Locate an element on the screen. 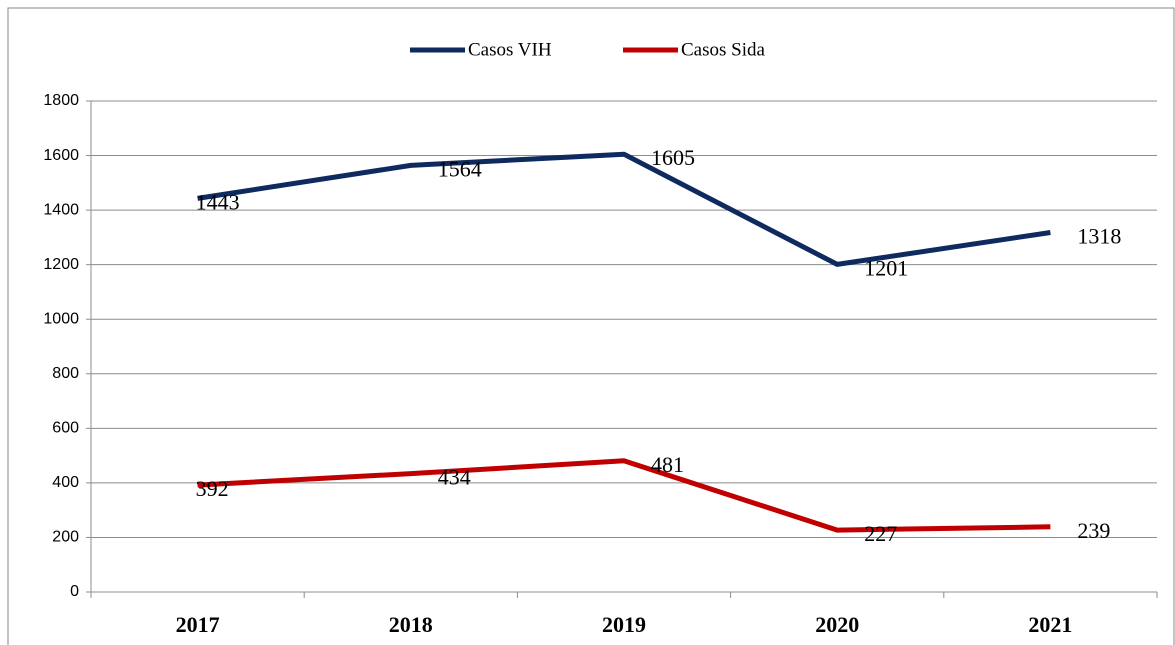 Image resolution: width=1175 pixels, height=645 pixels. y-tick-label: 1000 is located at coordinates (61, 318).